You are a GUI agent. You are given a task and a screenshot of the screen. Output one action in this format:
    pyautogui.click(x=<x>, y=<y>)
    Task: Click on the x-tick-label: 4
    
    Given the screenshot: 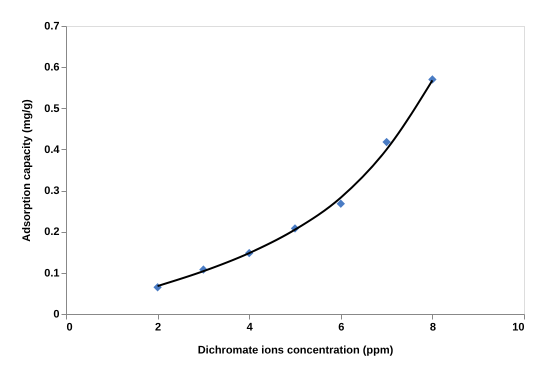 What is the action you would take?
    pyautogui.click(x=250, y=328)
    